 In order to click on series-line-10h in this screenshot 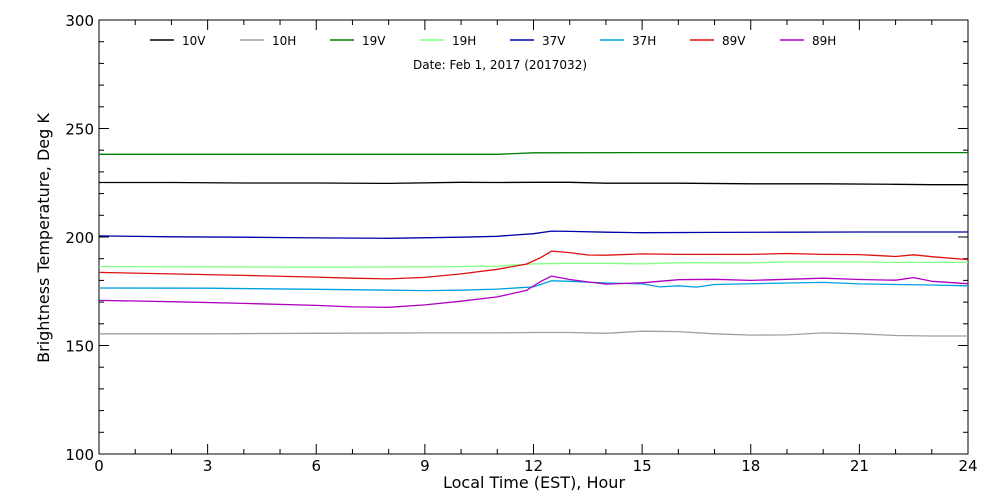, I will do `click(533, 333)`.